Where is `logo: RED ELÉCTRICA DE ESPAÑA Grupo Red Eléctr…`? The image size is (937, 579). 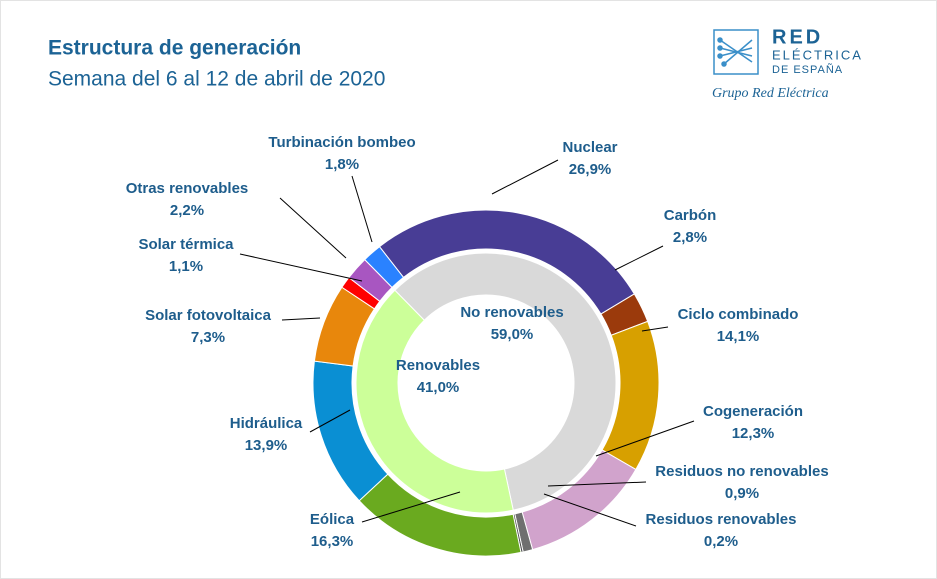
logo: RED ELÉCTRICA DE ESPAÑA Grupo Red Eléctr… is located at coordinates (787, 63).